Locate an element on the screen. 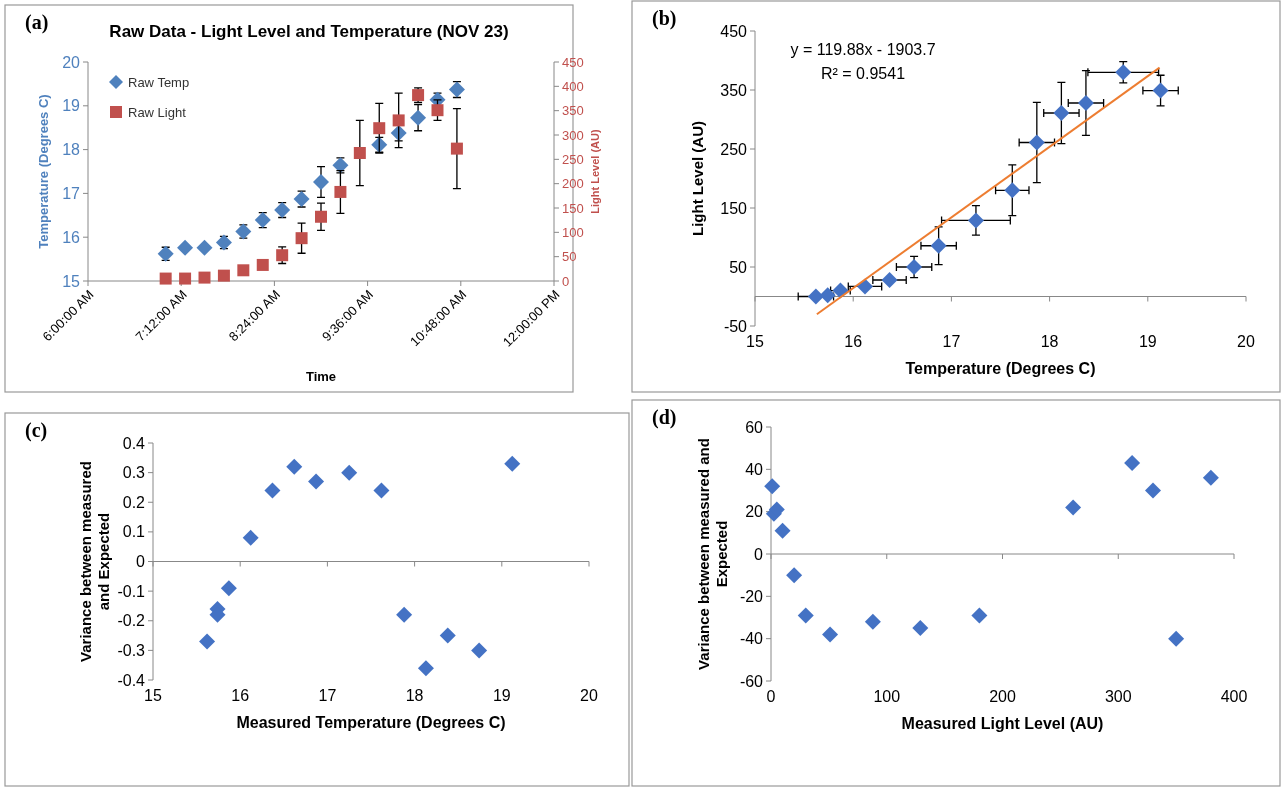 This screenshot has width=1281, height=787. y-tick-label: 250 is located at coordinates (734, 149).